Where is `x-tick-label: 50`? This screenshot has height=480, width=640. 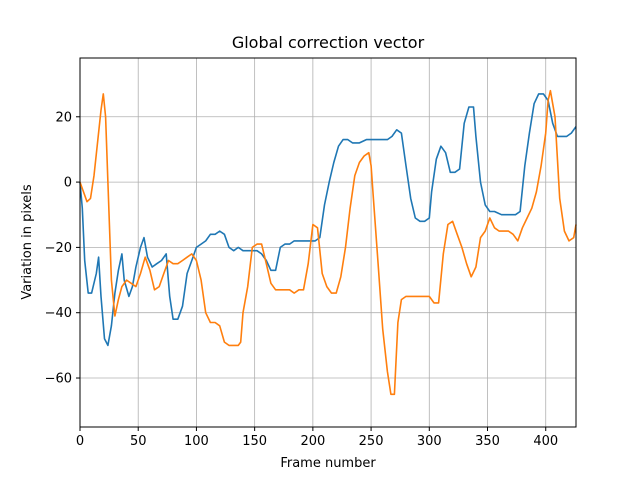
x-tick-label: 50 is located at coordinates (138, 441).